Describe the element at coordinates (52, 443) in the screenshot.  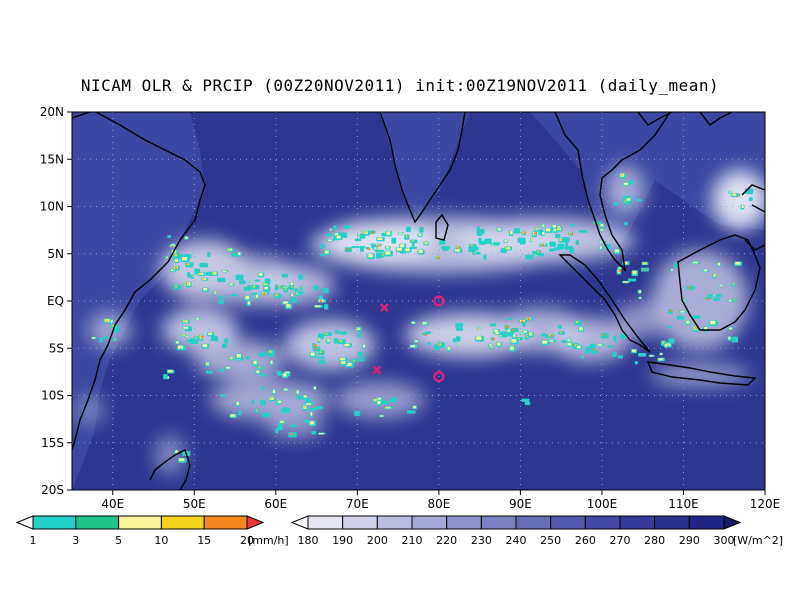
I see `lat-tick-label: 15S` at that location.